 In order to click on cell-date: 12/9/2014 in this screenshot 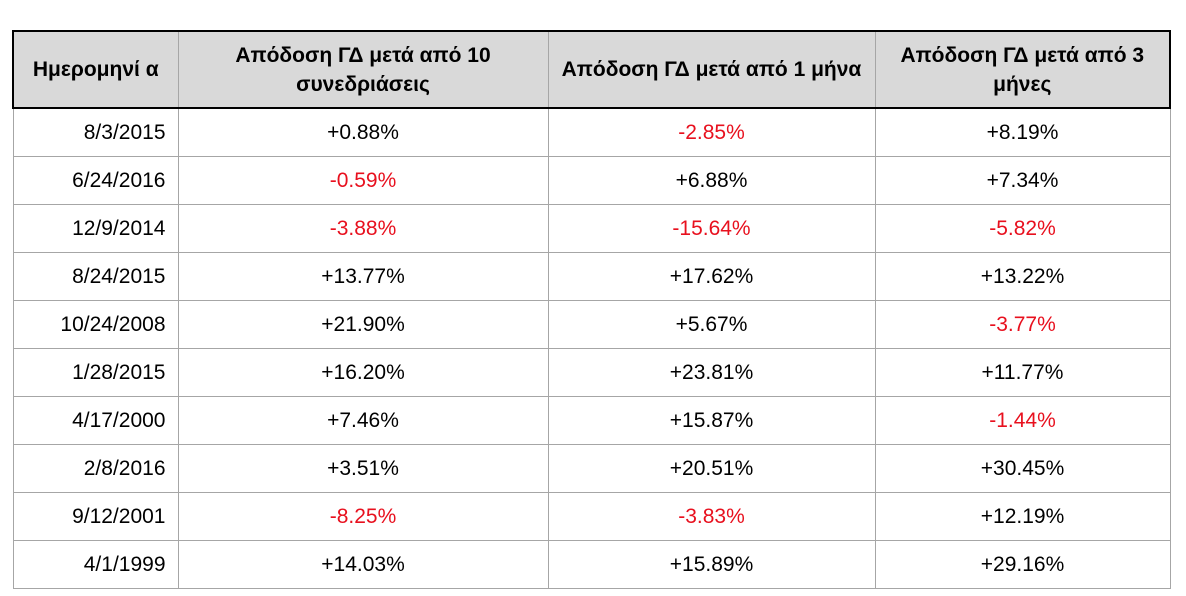, I will do `click(95, 228)`.